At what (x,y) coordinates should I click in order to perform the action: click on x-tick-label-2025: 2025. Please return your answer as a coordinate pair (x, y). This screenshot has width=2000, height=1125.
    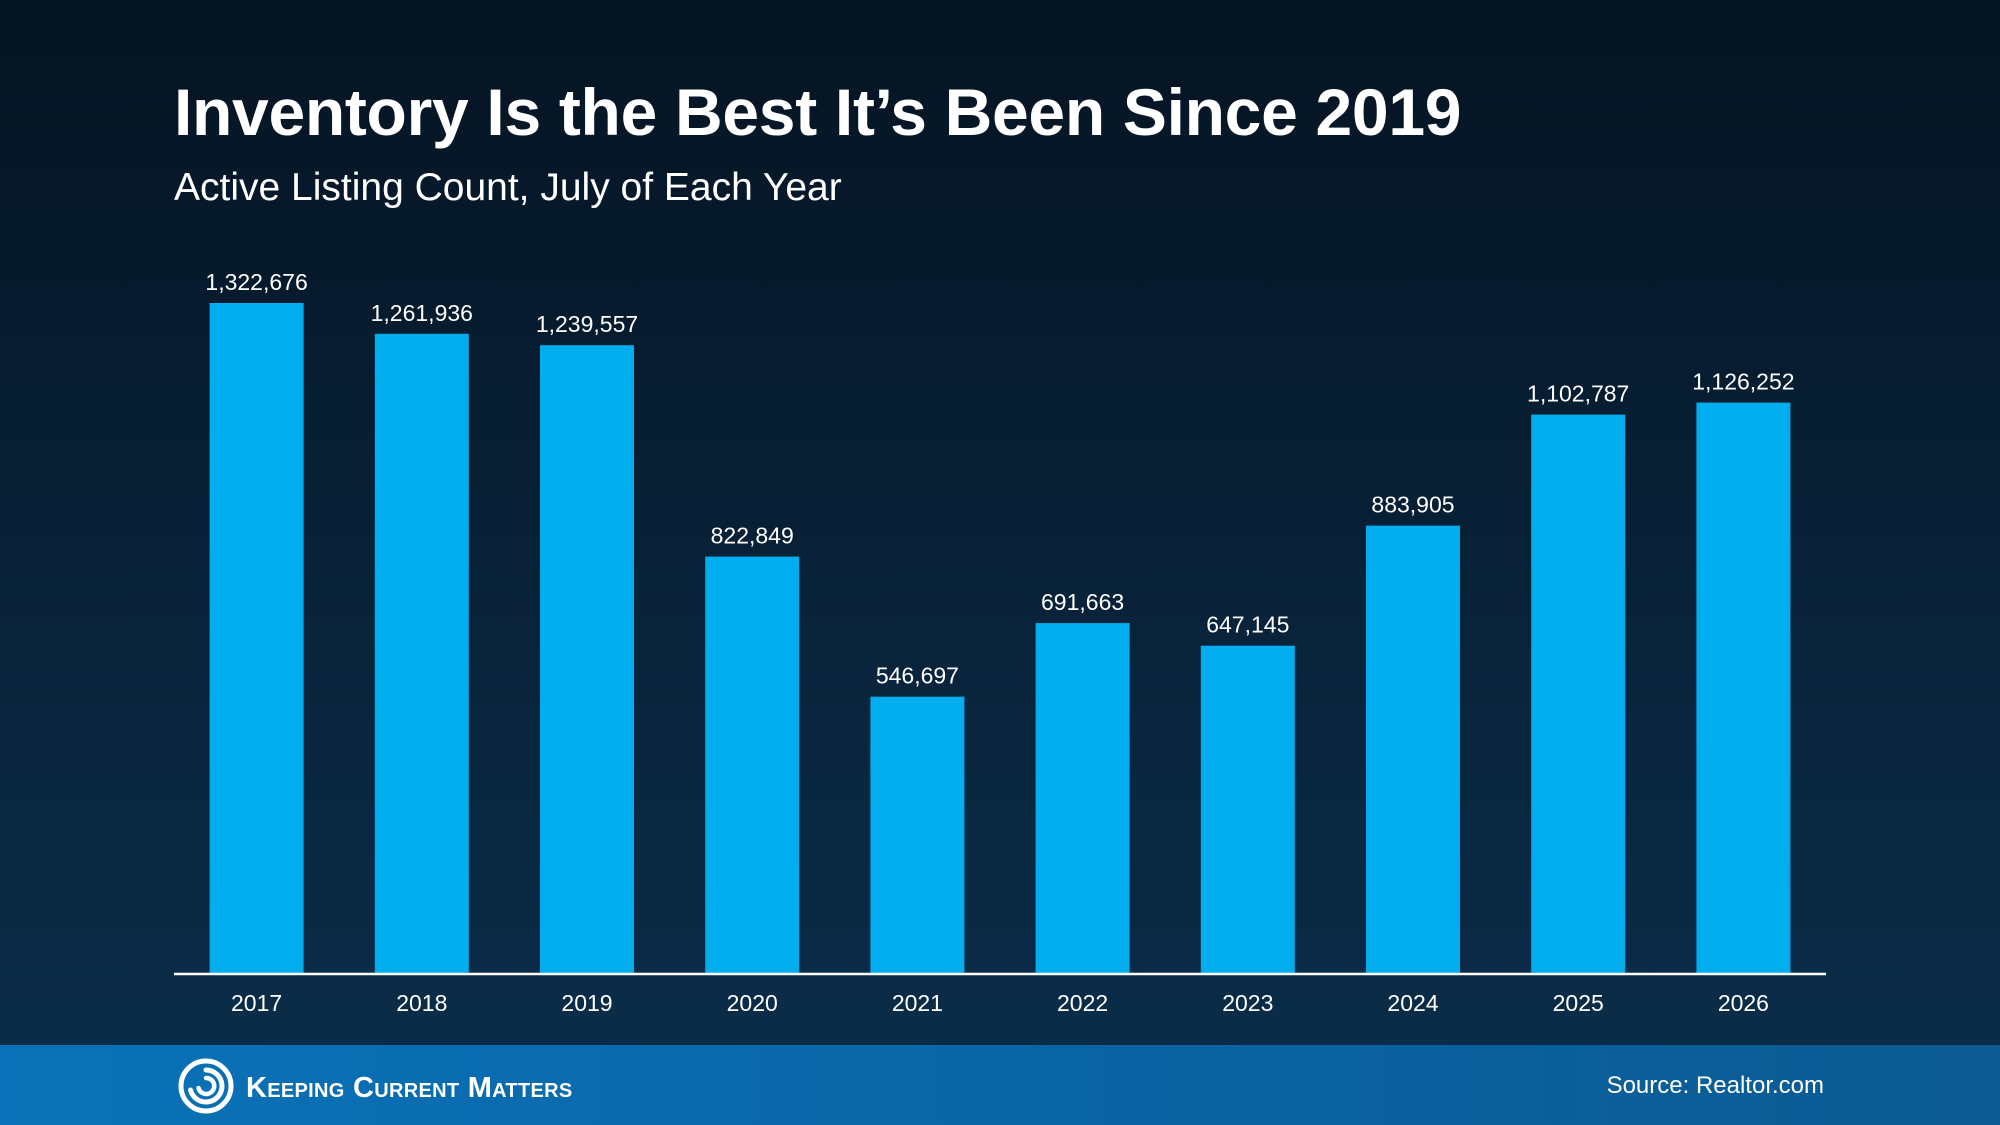
    Looking at the image, I should click on (1578, 1003).